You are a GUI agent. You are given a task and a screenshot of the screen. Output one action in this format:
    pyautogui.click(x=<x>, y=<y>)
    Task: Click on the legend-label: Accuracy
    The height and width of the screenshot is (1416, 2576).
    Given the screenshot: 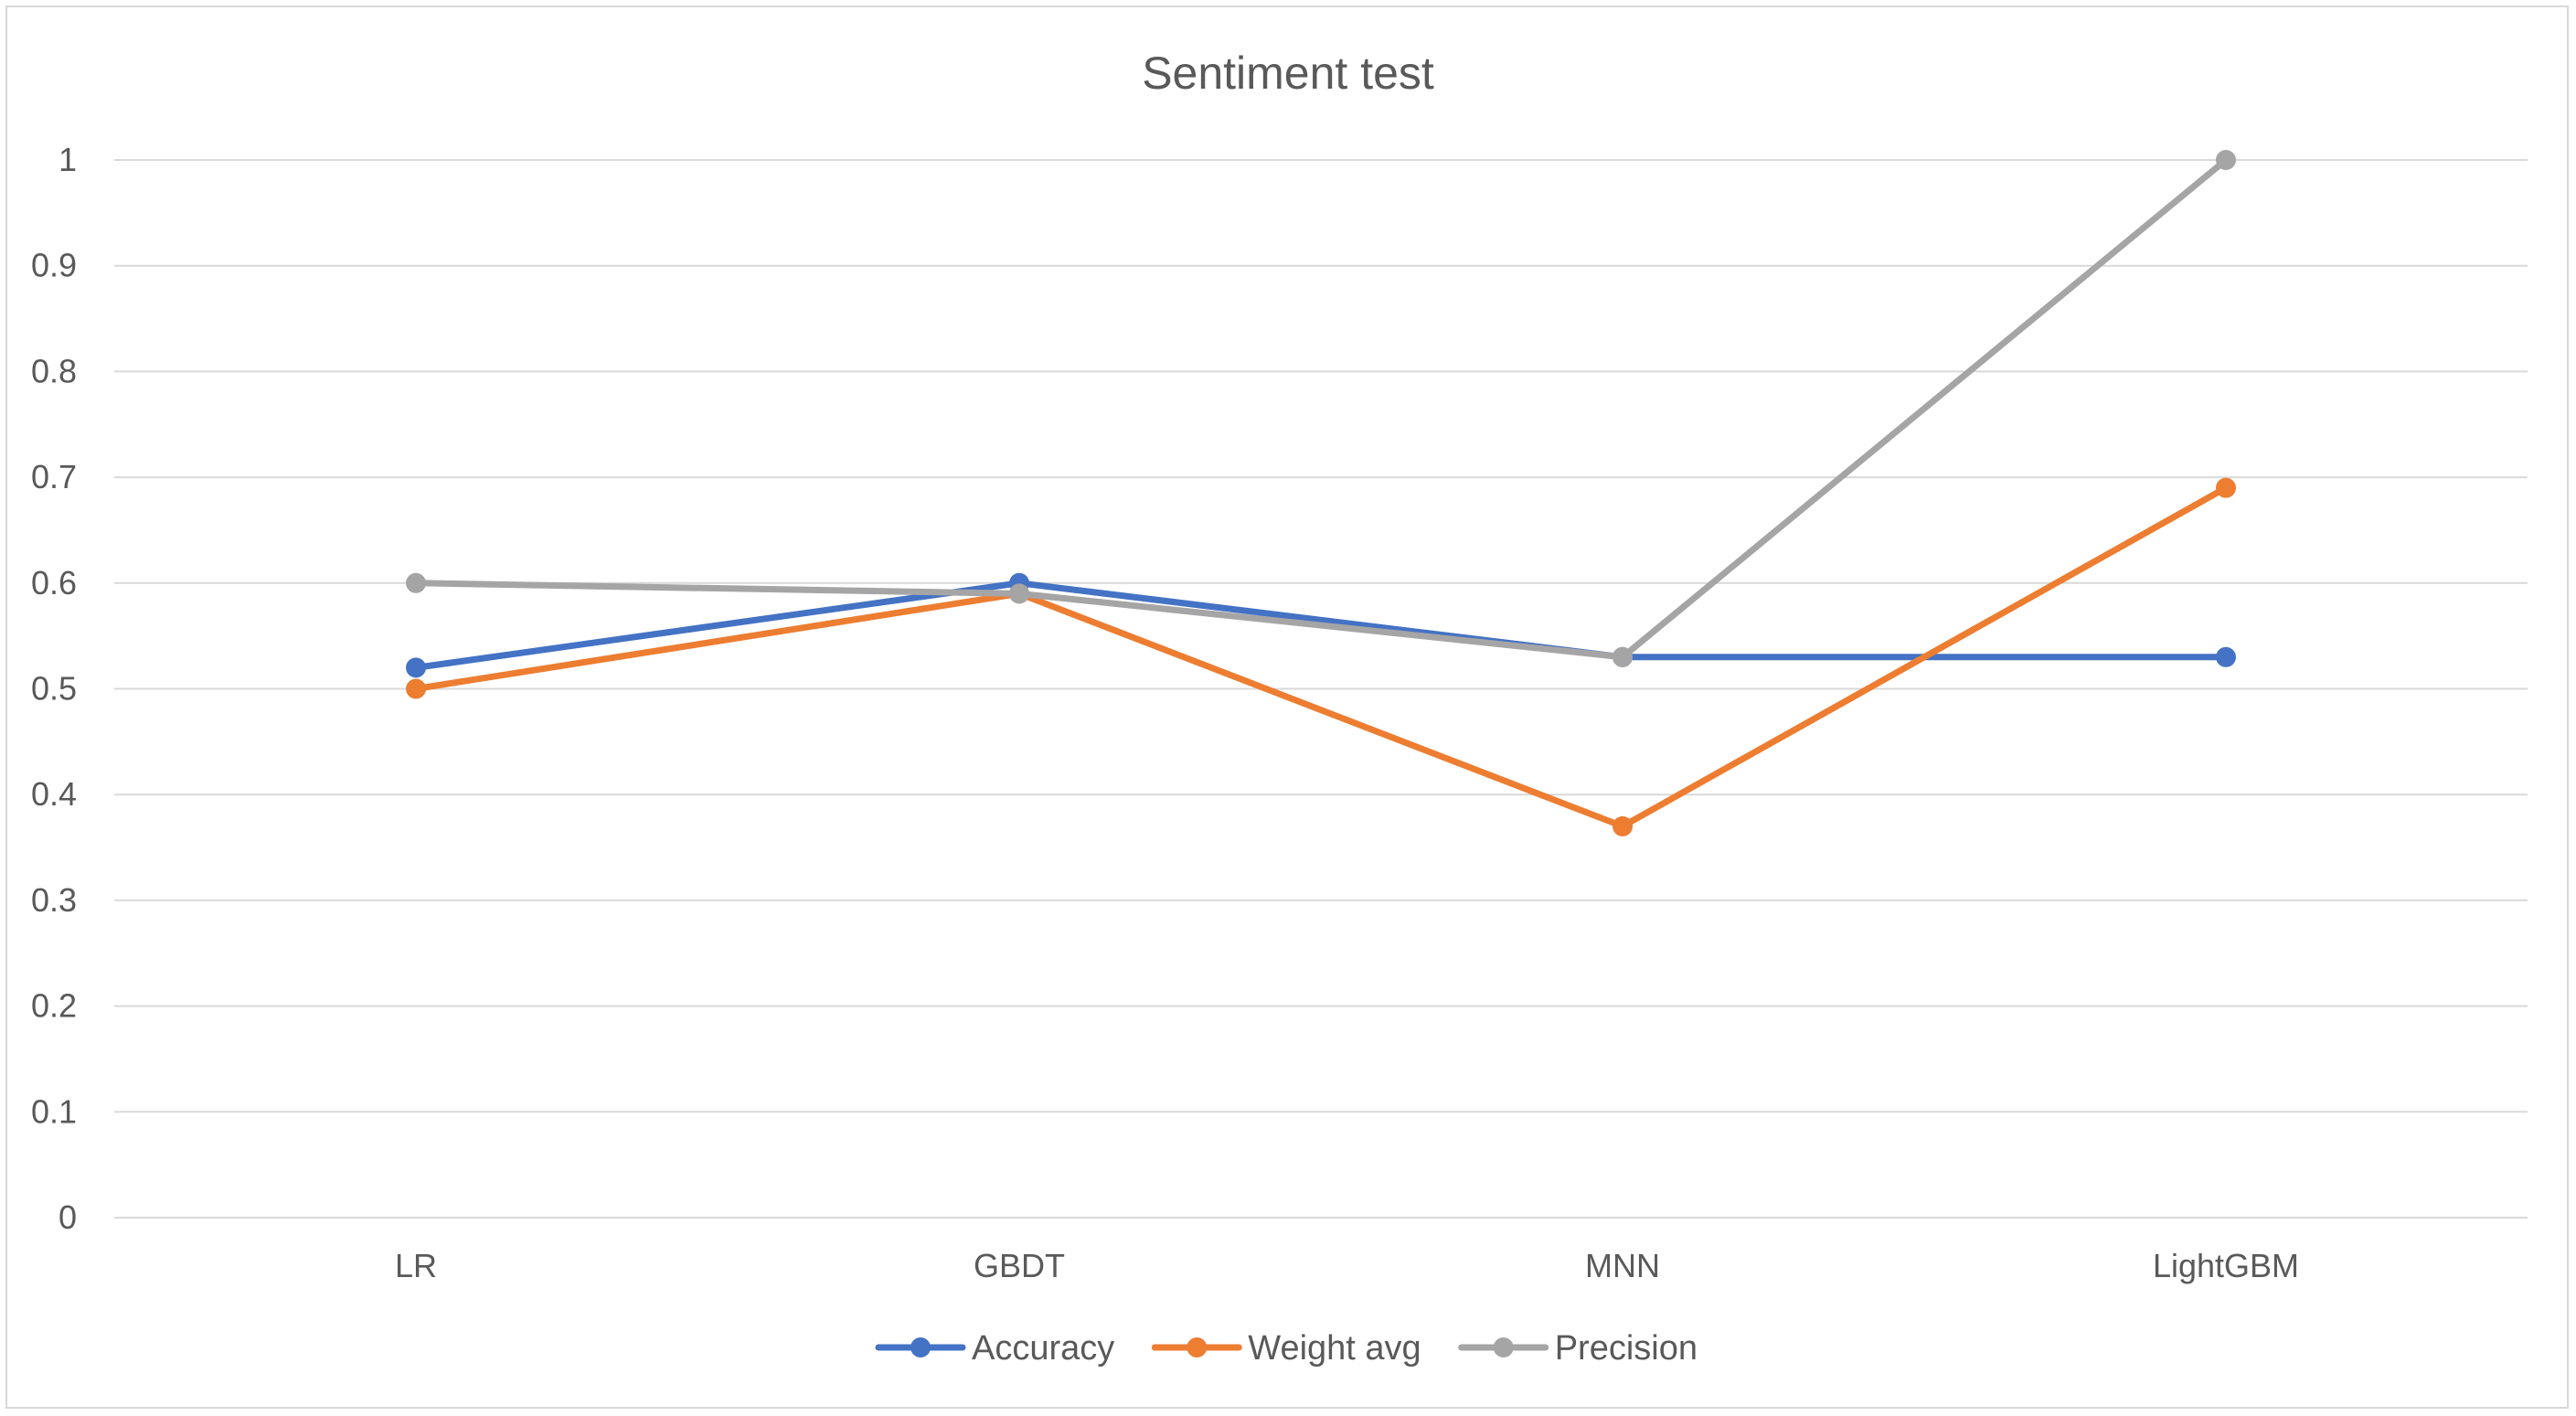 What is the action you would take?
    pyautogui.click(x=1043, y=1348)
    